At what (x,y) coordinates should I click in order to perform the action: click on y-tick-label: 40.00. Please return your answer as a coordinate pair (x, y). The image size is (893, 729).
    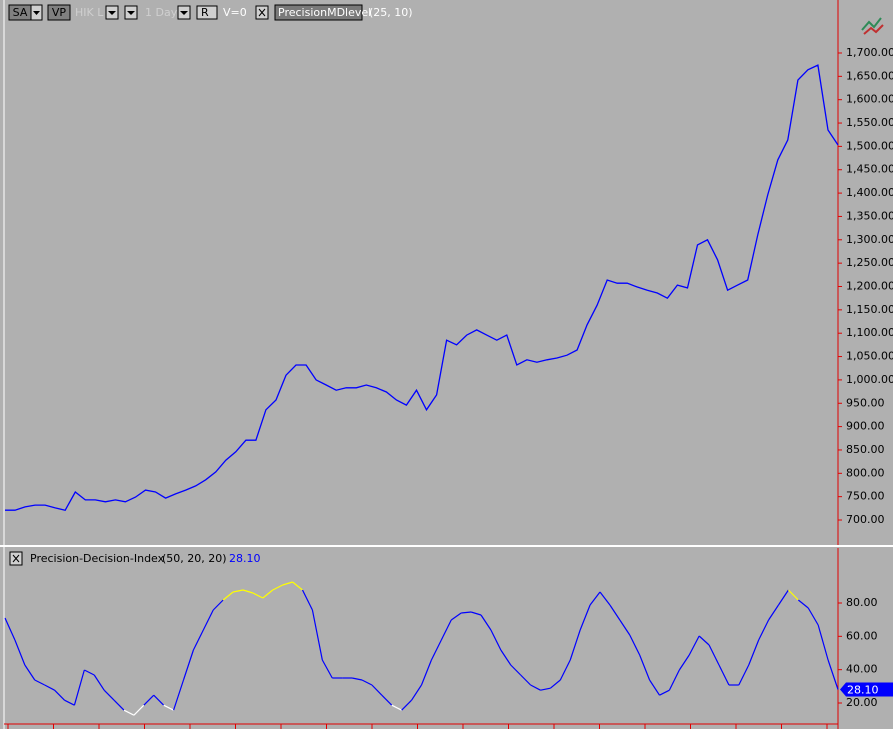
    Looking at the image, I should click on (862, 669).